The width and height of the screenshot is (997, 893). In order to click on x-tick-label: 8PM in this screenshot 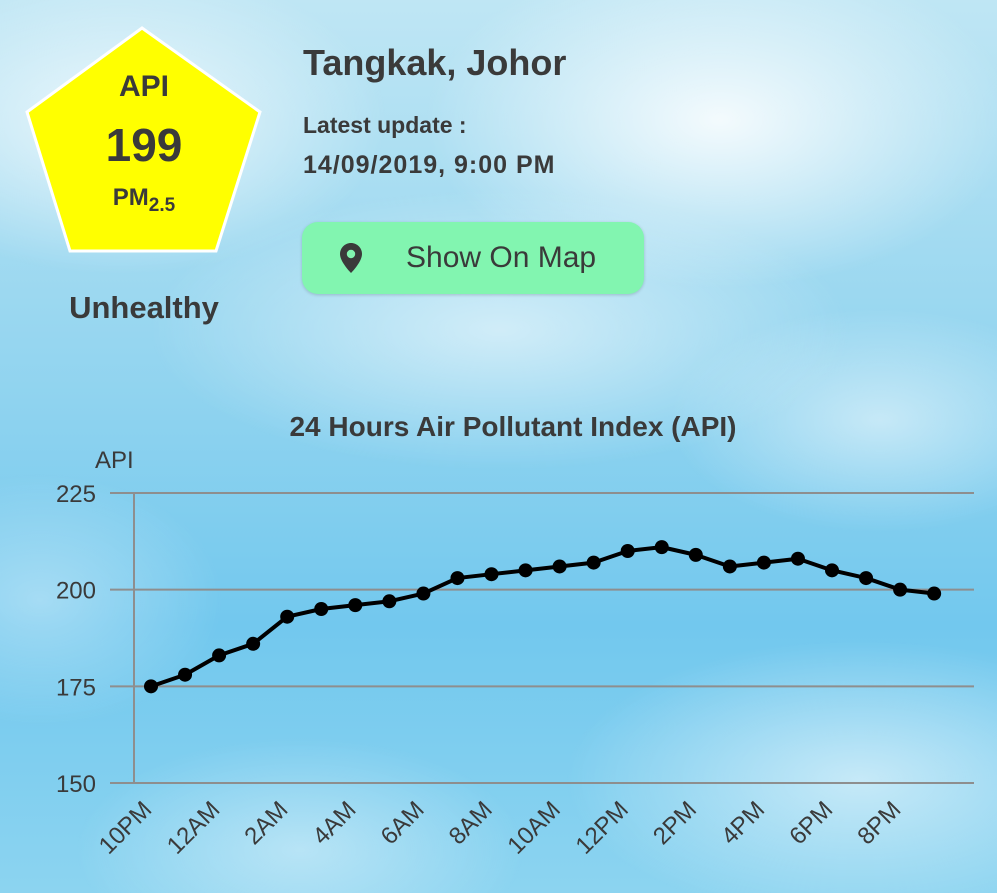, I will do `click(879, 823)`.